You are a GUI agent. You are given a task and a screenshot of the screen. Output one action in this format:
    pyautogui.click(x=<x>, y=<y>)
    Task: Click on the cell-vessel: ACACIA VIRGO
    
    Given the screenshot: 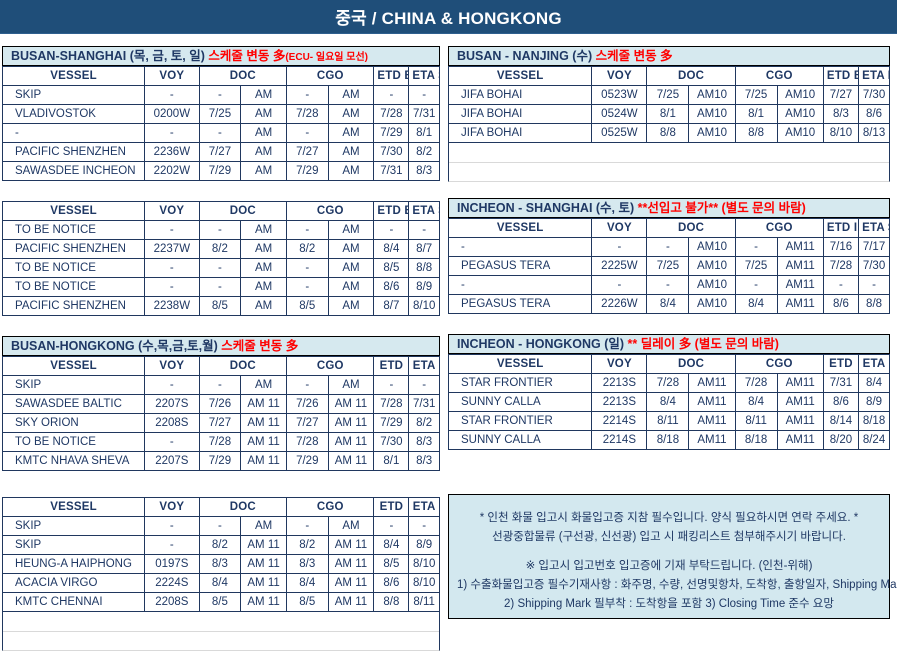 What is the action you would take?
    pyautogui.click(x=73, y=583)
    